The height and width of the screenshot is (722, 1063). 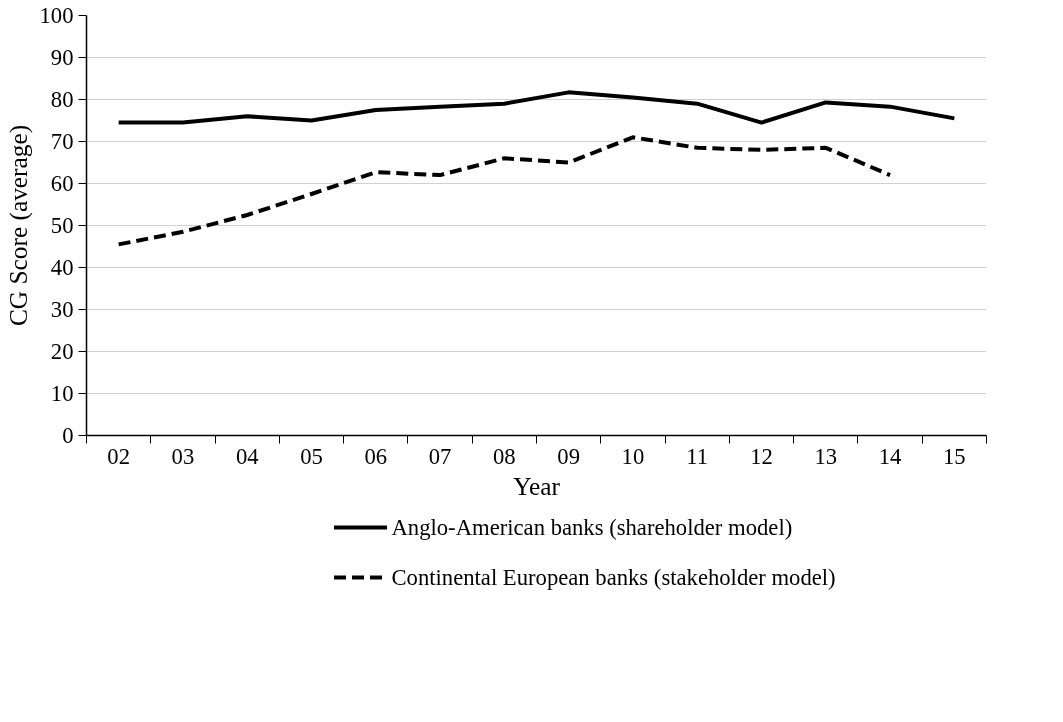 I want to click on x-tick-label: 03, so click(x=183, y=456).